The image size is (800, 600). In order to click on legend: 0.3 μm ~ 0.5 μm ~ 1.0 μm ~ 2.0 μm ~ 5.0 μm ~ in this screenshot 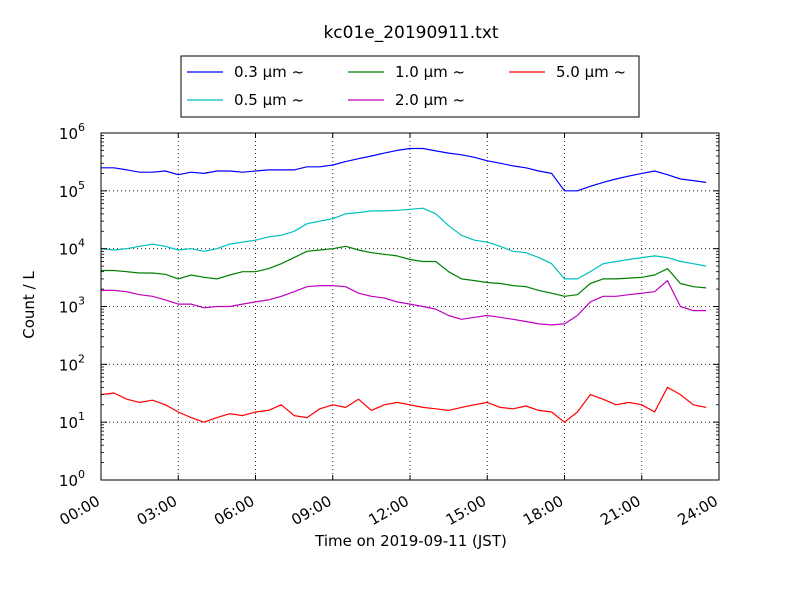, I will do `click(410, 86)`.